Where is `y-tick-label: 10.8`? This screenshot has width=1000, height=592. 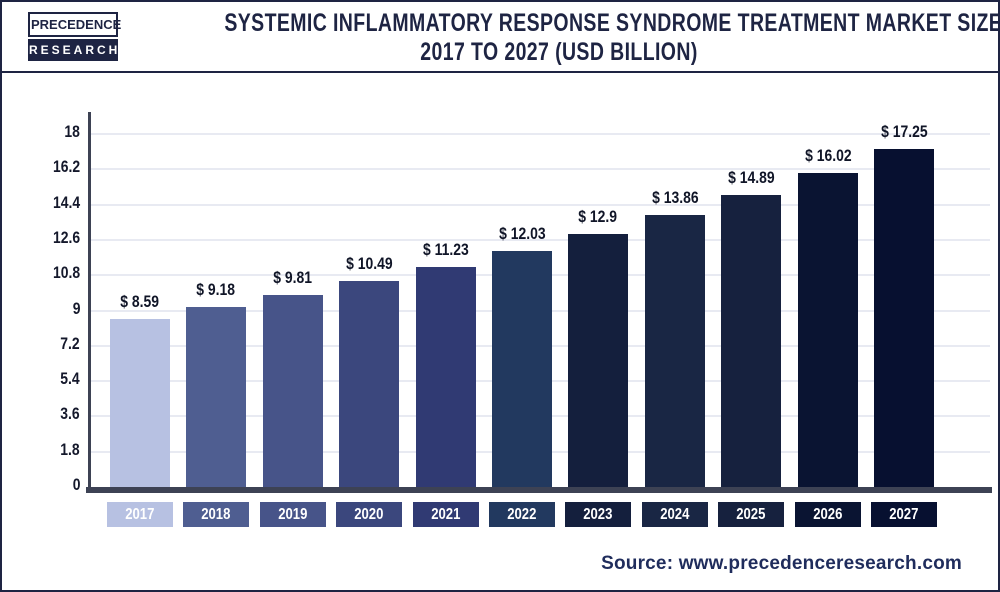 y-tick-label: 10.8 is located at coordinates (66, 272).